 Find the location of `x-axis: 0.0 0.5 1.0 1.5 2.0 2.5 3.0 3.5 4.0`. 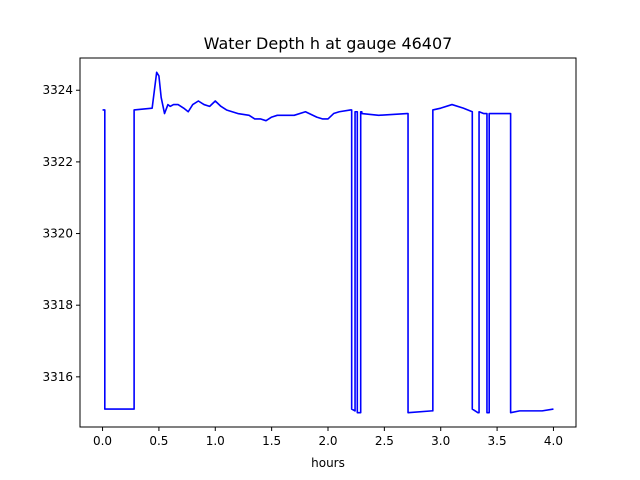

x-axis: 0.0 0.5 1.0 1.5 2.0 2.5 3.0 3.5 4.0 is located at coordinates (328, 437).